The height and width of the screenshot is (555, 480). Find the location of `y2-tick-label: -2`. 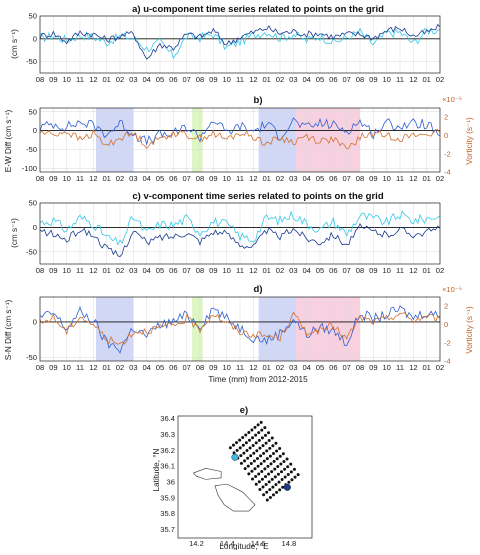

y2-tick-label: -2 is located at coordinates (447, 153).